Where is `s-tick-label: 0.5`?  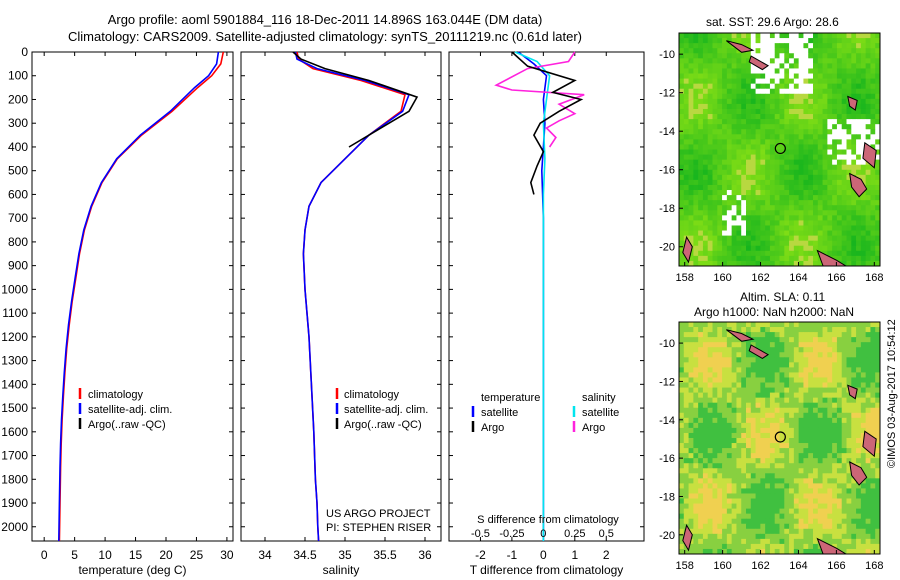
s-tick-label: 0.5 is located at coordinates (606, 534).